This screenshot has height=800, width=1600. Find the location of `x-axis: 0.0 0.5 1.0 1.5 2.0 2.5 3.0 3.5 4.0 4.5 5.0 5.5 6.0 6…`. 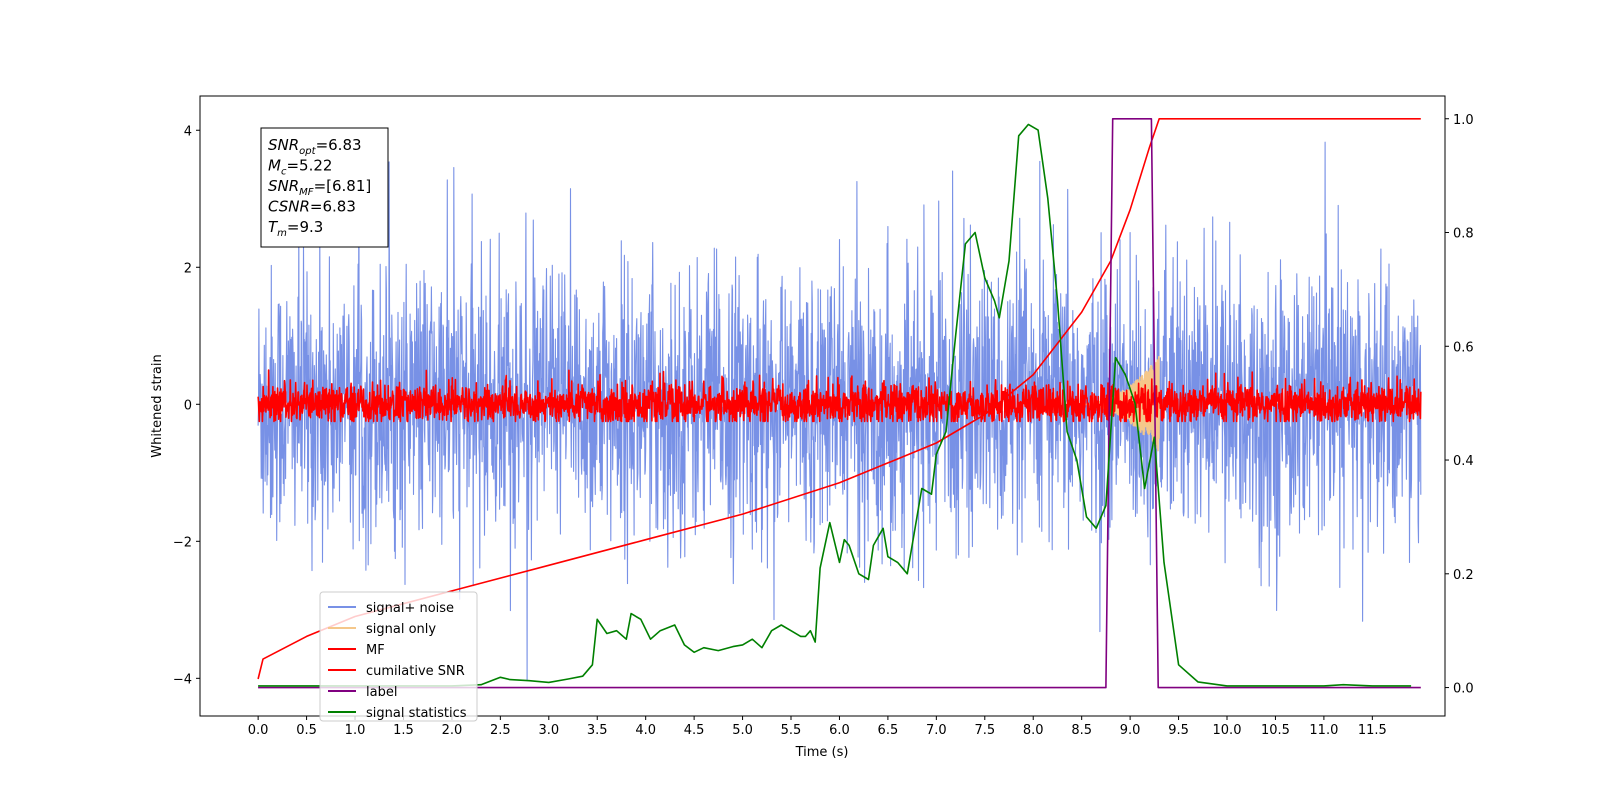

x-axis: 0.0 0.5 1.0 1.5 2.0 2.5 3.0 3.5 4.0 4.5 5.0 5.5 6.0 6… is located at coordinates (817, 727).